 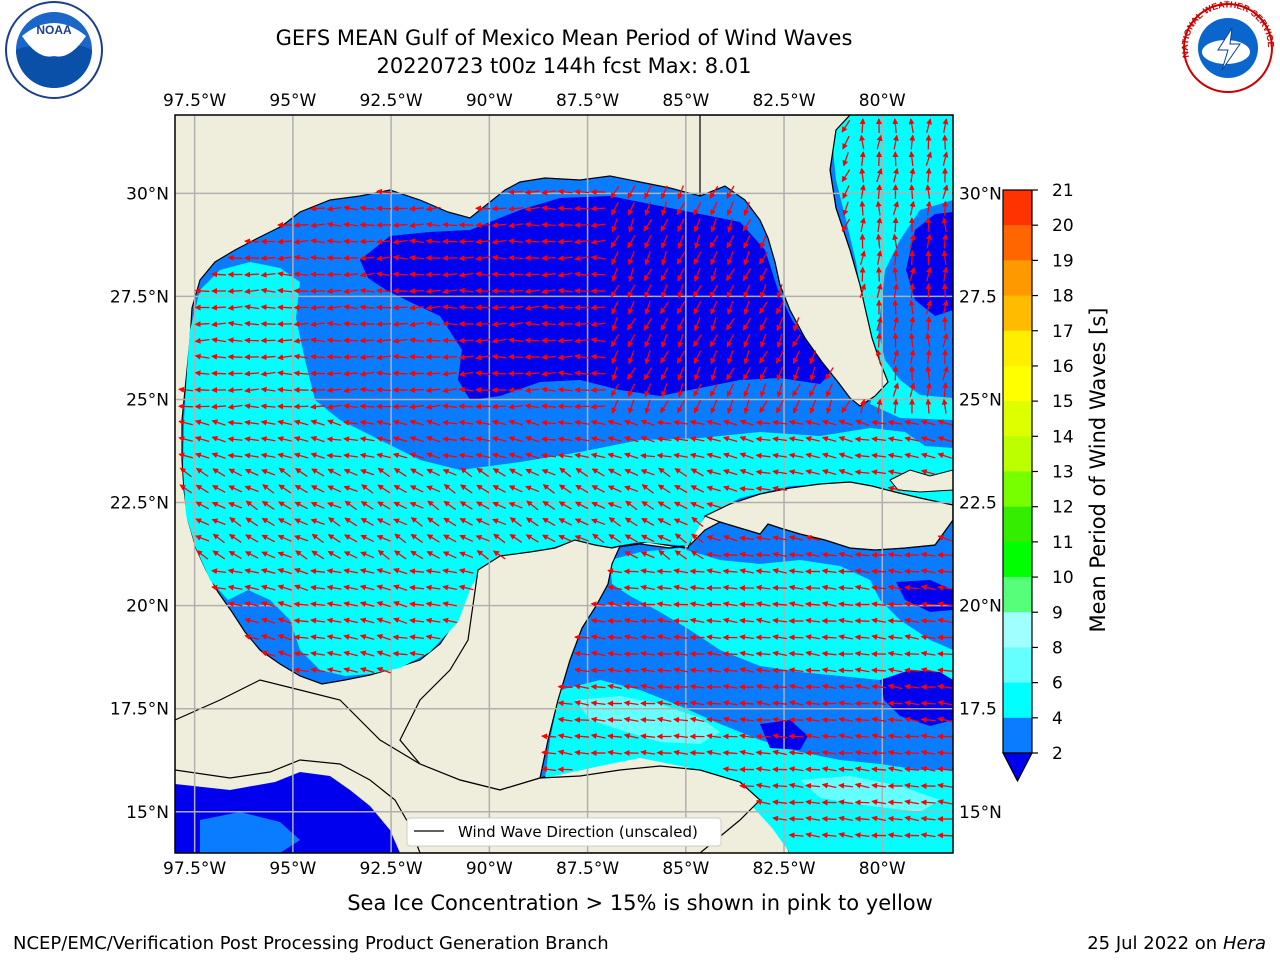 What do you see at coordinates (1017, 700) in the screenshot?
I see `colorbar-segment` at bounding box center [1017, 700].